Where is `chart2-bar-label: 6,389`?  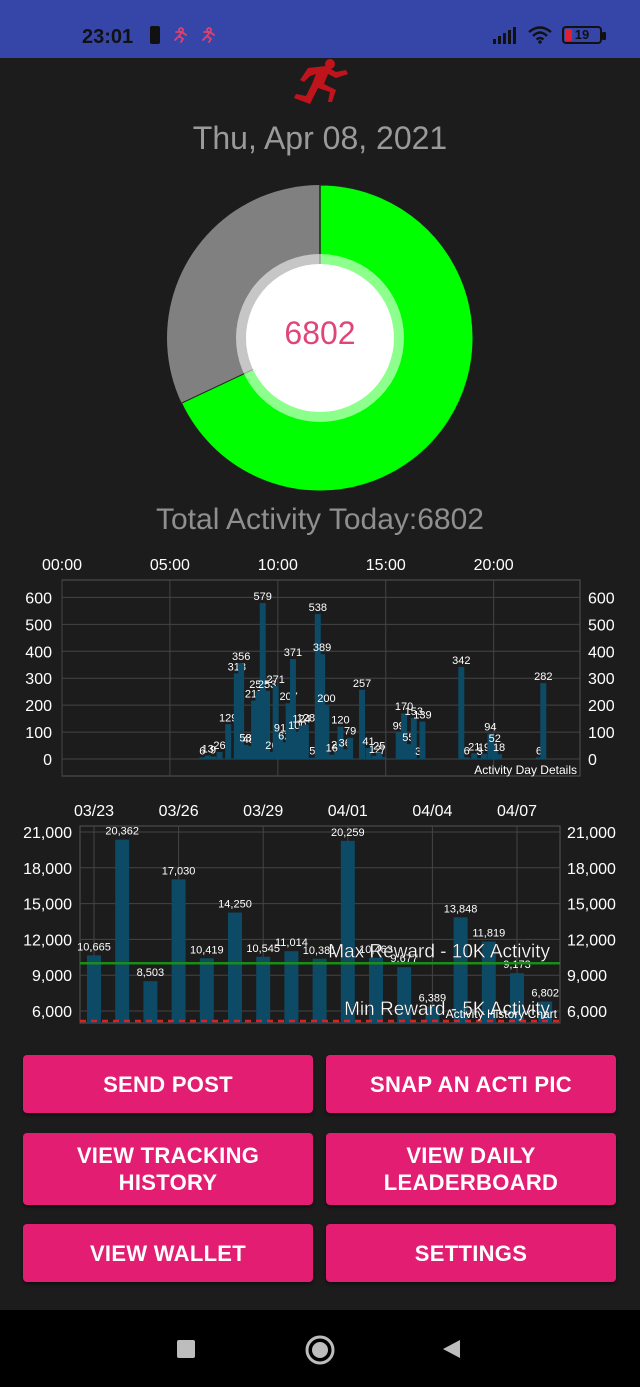
chart2-bar-label: 6,389 is located at coordinates (433, 998).